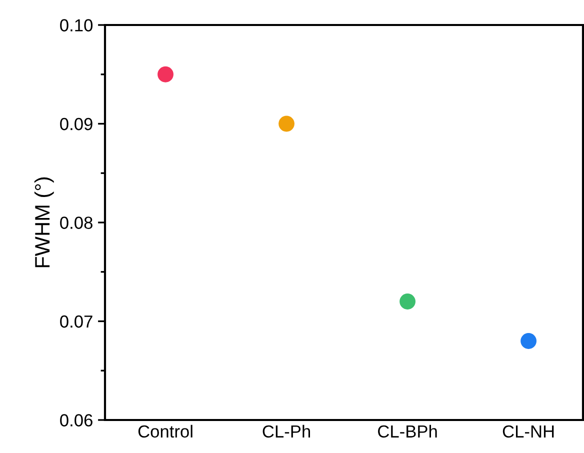  I want to click on y-tick-label: 0.06, so click(76, 420).